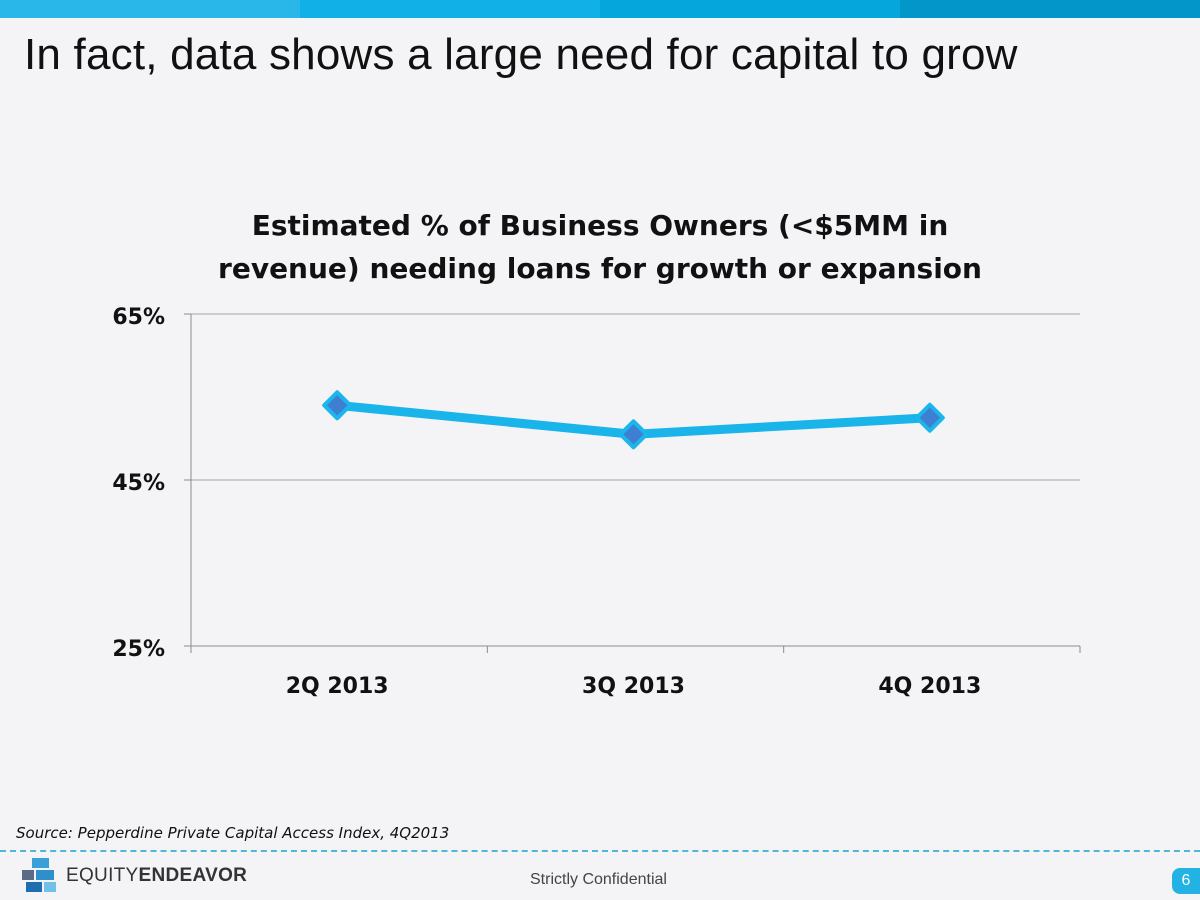  I want to click on x-category-label: 2Q 2013, so click(337, 686).